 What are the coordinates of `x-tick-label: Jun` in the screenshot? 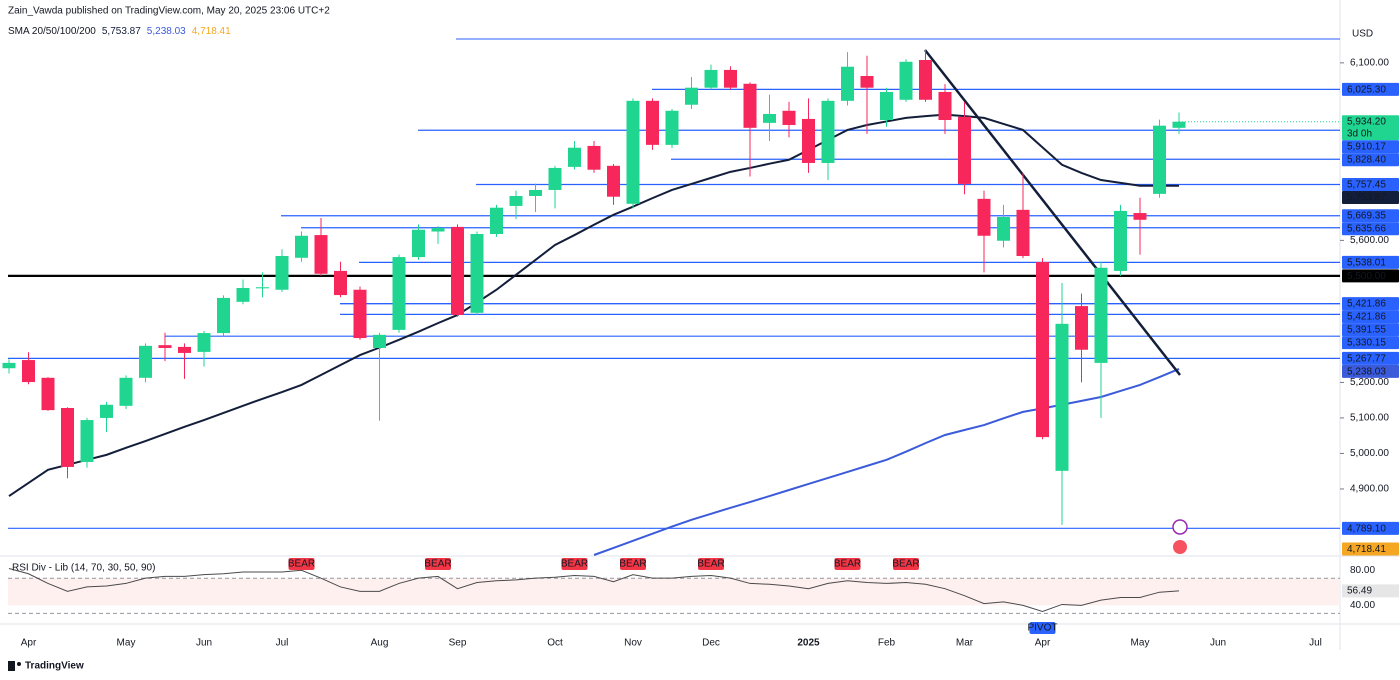 It's located at (1218, 643).